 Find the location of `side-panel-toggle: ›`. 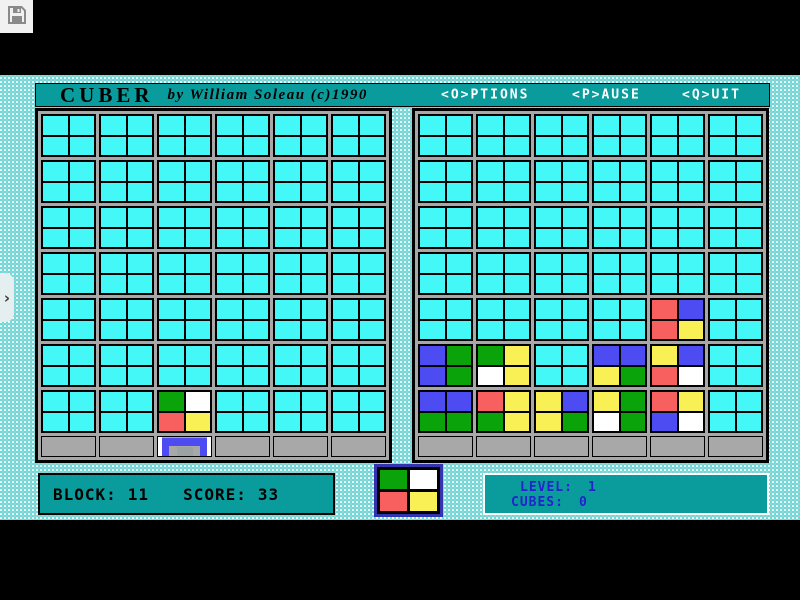

side-panel-toggle: › is located at coordinates (7, 297).